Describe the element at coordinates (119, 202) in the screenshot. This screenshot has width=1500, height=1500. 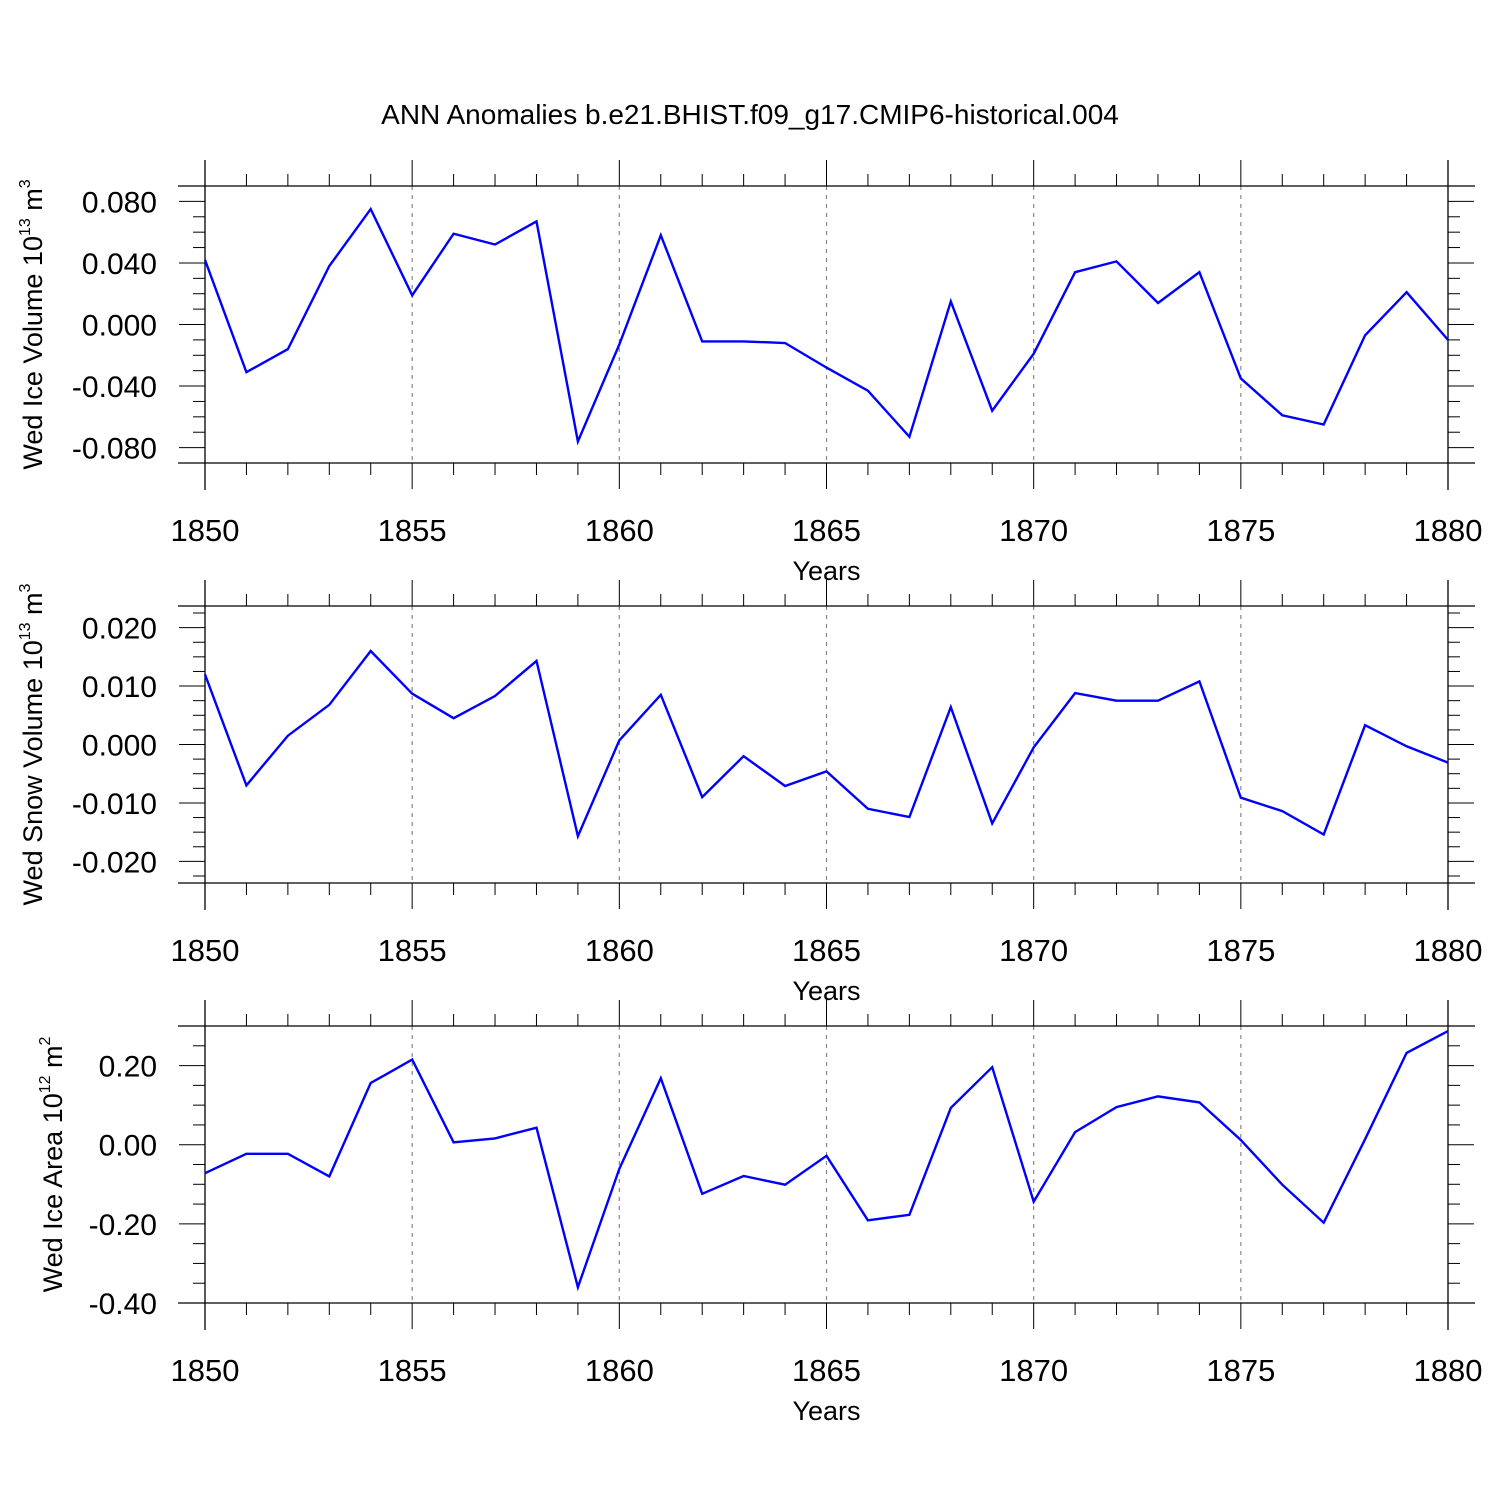
I see `y-tick-label: 0.080` at that location.